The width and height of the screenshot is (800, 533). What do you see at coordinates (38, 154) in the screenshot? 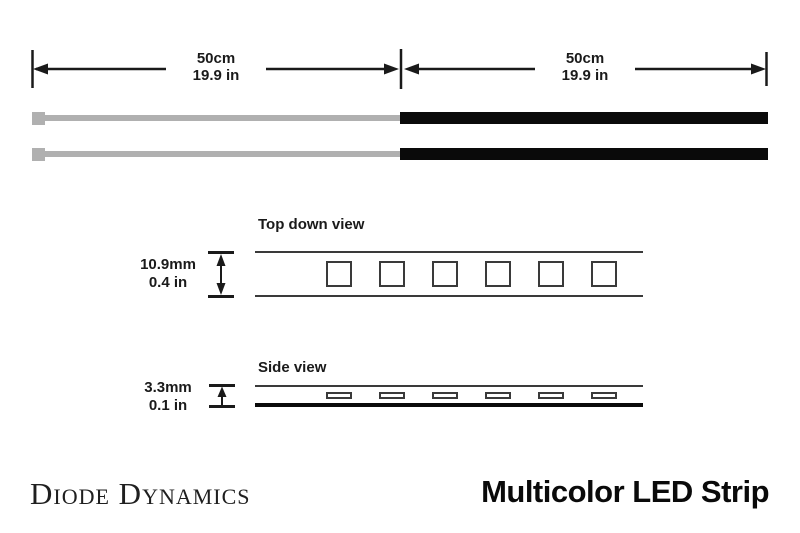
I see `strip2-connector` at bounding box center [38, 154].